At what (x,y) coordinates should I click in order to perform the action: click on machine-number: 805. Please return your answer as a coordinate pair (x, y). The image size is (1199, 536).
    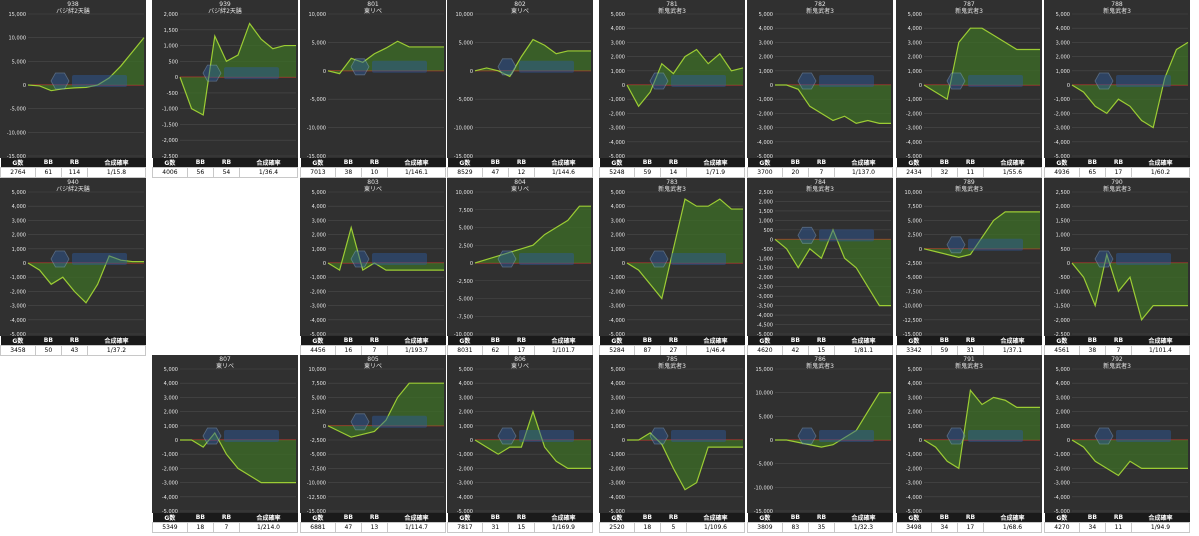
    Looking at the image, I should click on (373, 359).